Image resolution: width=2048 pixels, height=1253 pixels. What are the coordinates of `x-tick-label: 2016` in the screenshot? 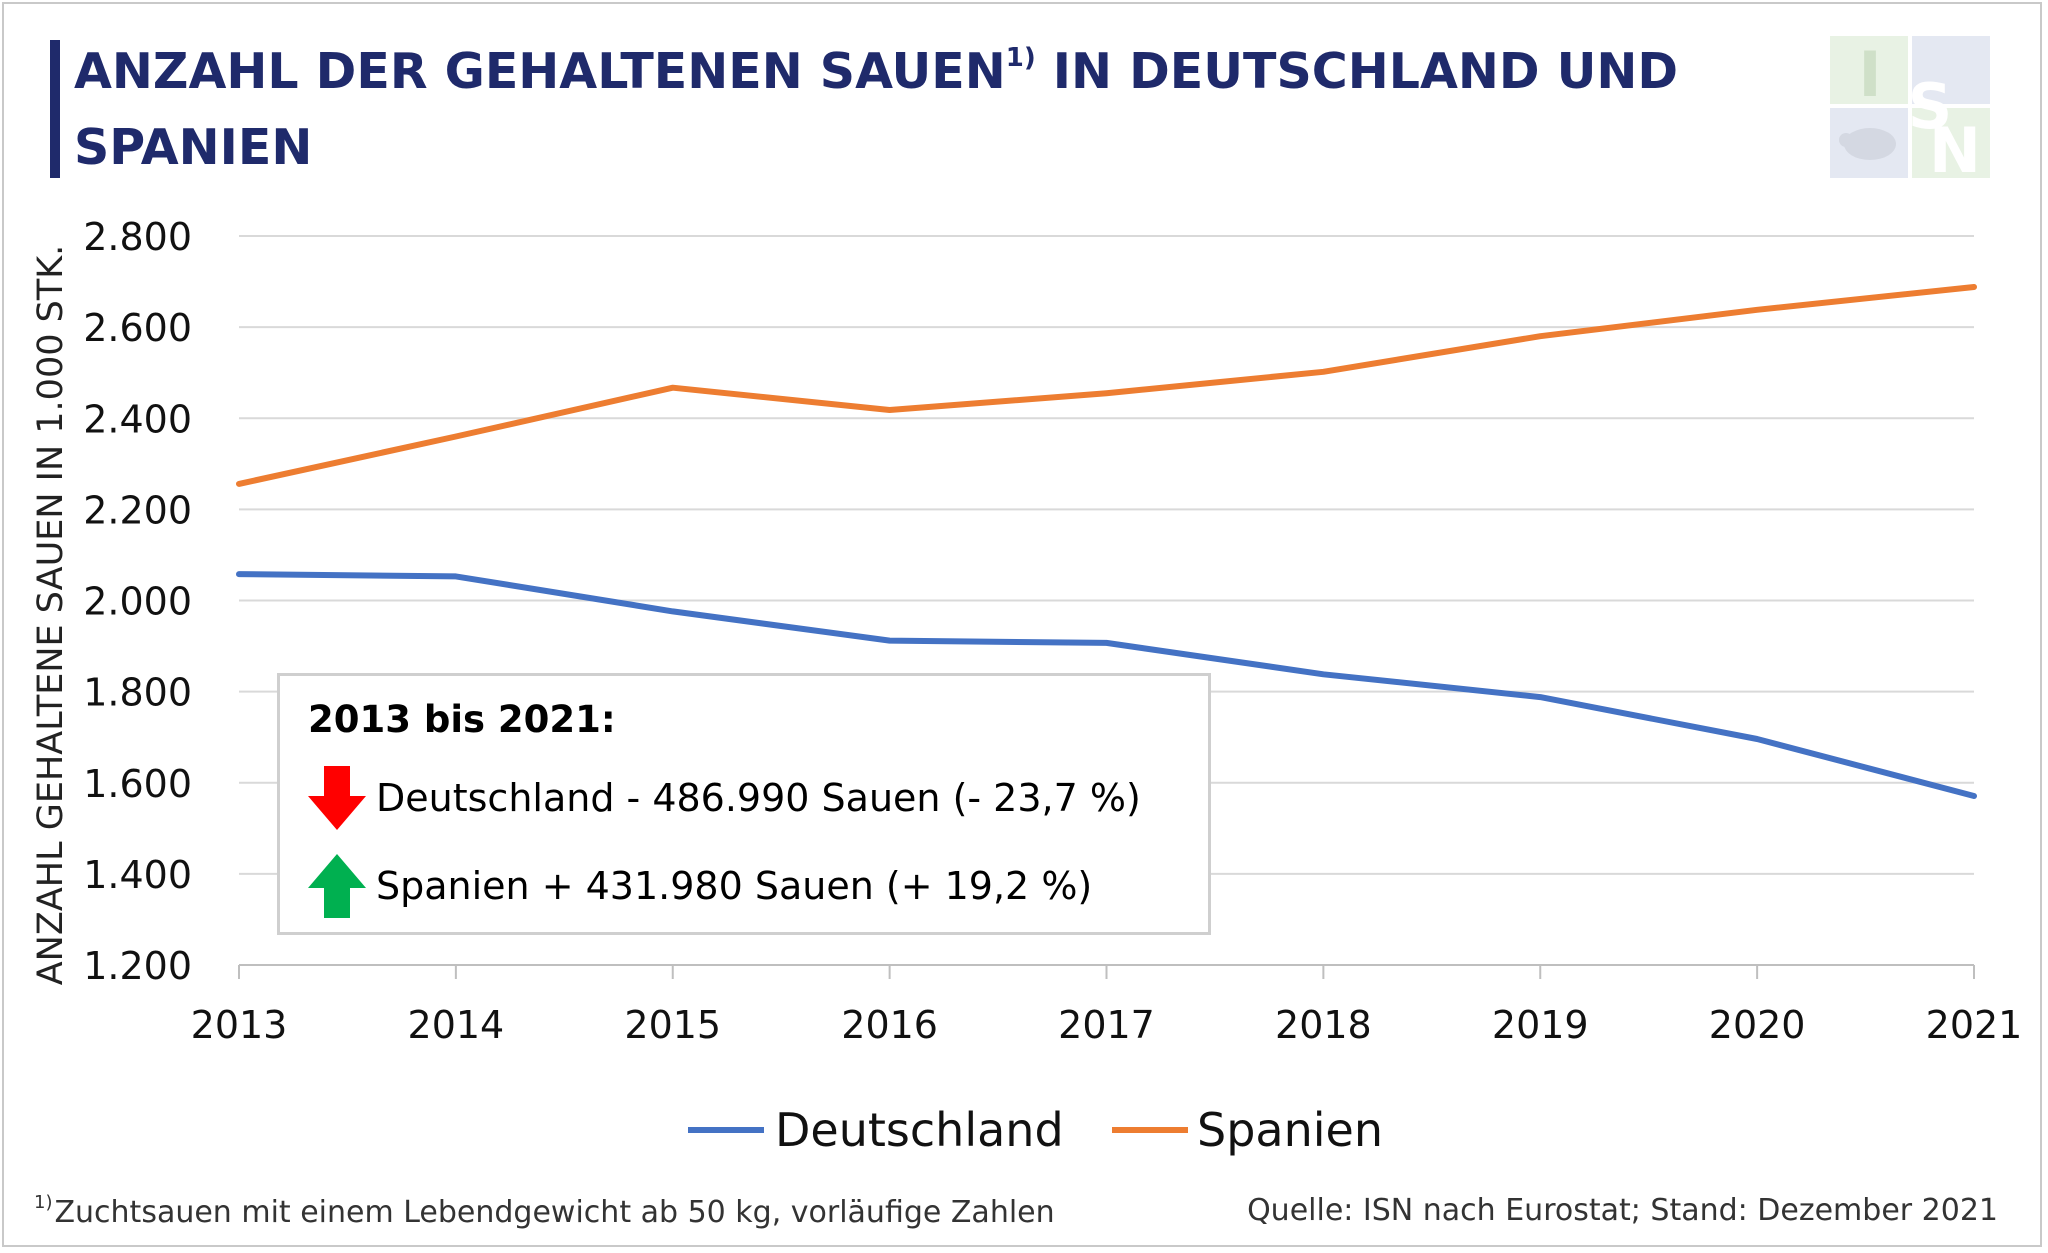 It's located at (889, 1025).